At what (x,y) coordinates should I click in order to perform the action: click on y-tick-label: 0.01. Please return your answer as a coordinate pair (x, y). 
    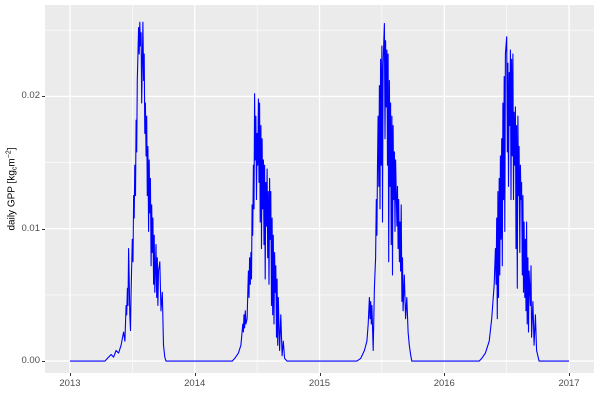
    Looking at the image, I should click on (31, 228).